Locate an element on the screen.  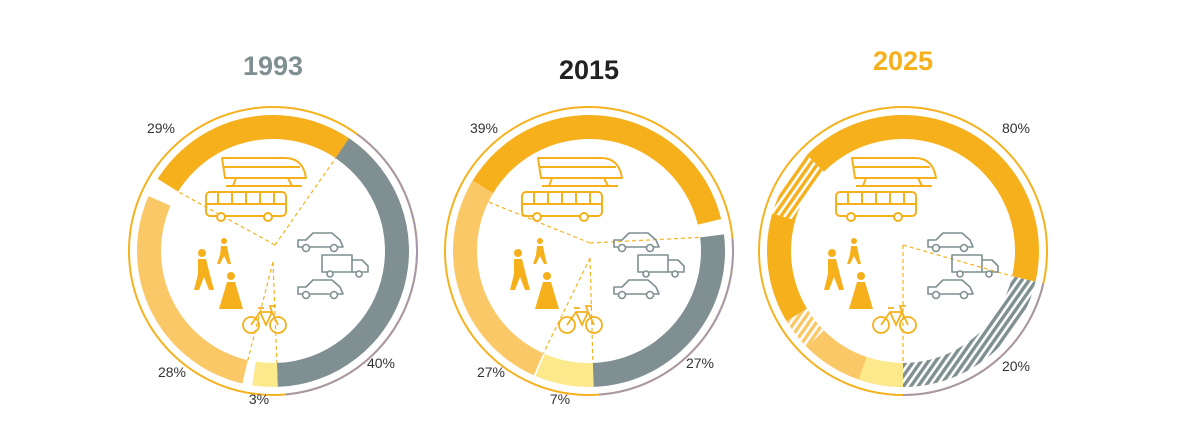
data-label-car: 27% is located at coordinates (700, 363).